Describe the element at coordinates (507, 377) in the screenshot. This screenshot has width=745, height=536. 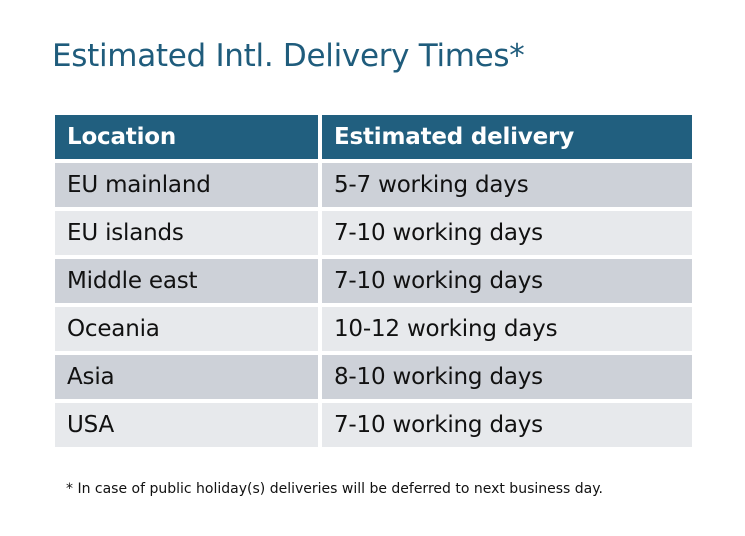
I see `delivery-cell: 8-10 working days` at that location.